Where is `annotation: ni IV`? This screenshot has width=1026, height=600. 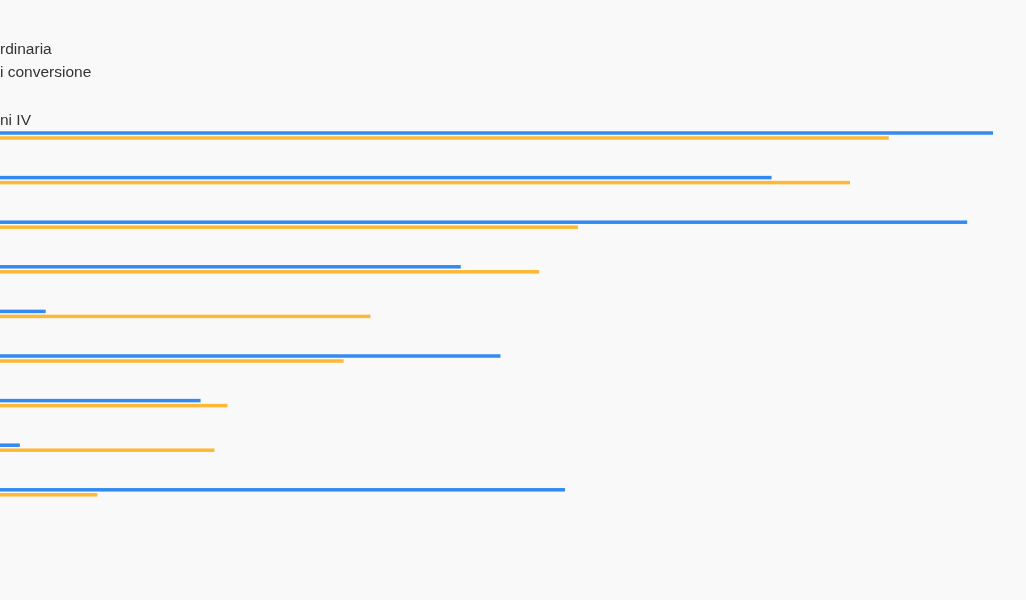
annotation: ni IV is located at coordinates (16, 119).